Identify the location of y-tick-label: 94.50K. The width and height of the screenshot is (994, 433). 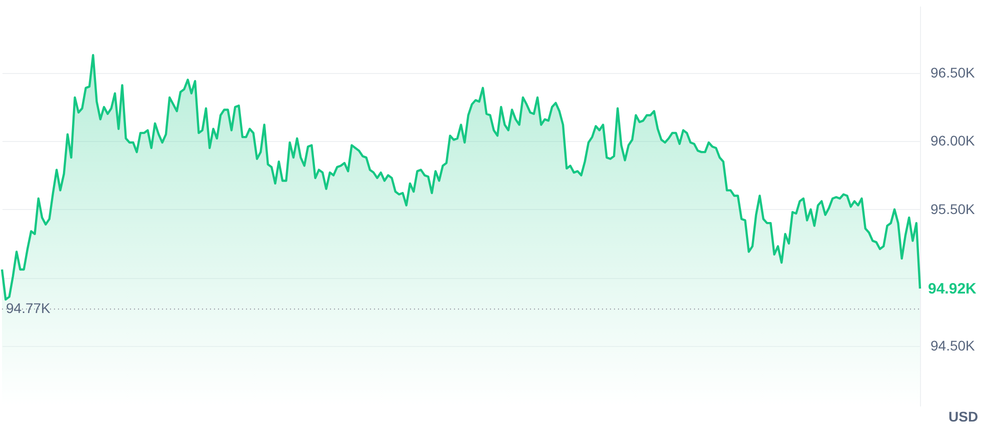
(953, 345).